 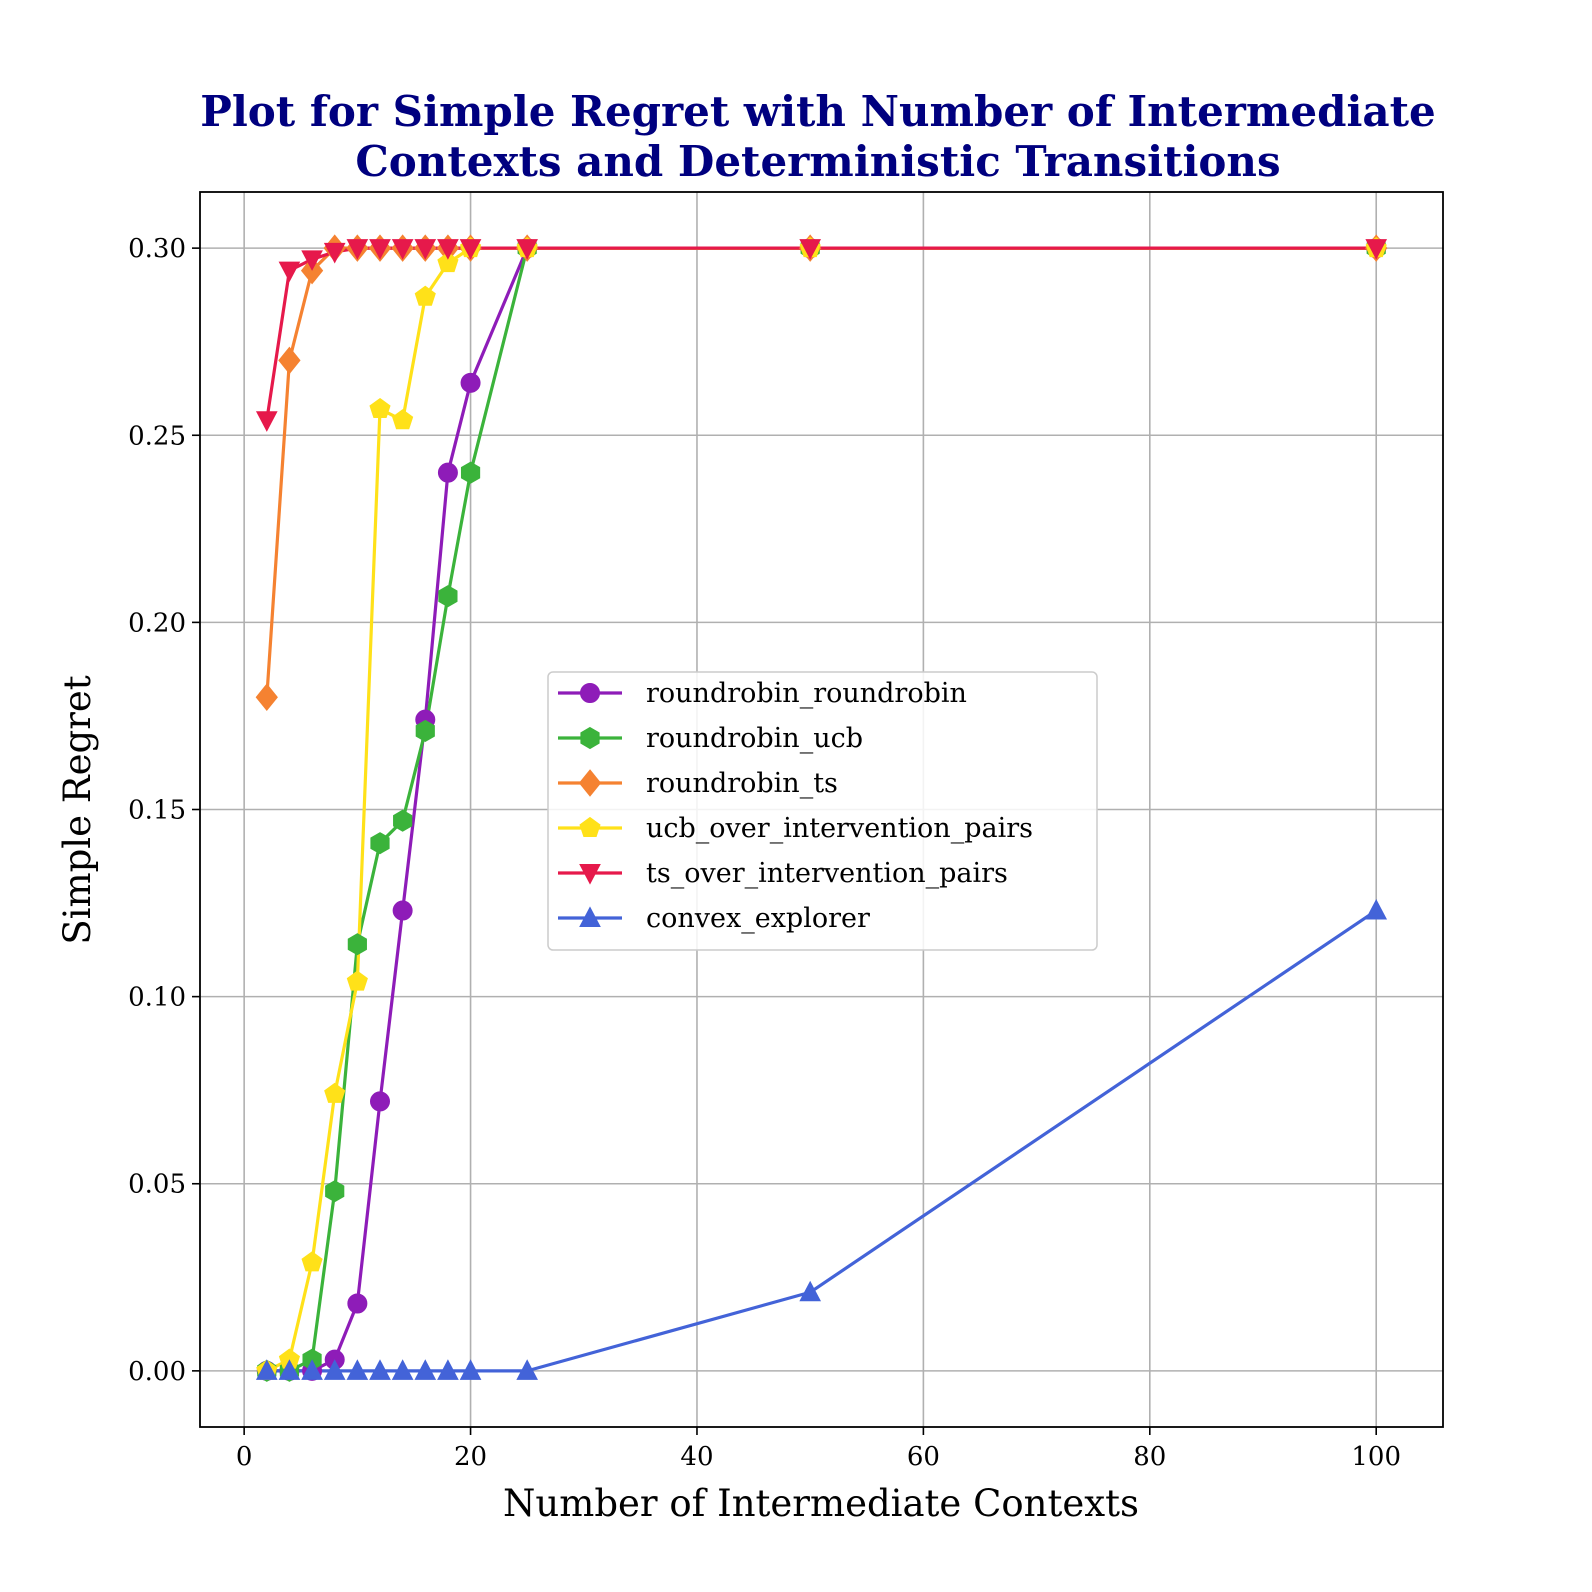 I want to click on series-points-ts_over_intervention_pairs, so click(x=821, y=335).